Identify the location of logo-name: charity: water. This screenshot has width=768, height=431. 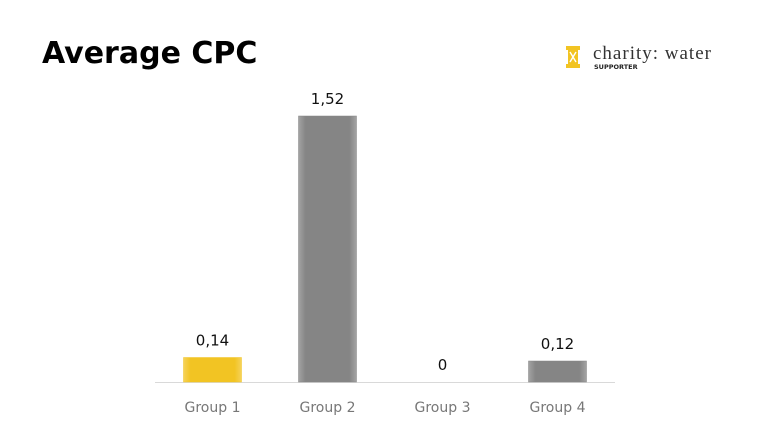
(652, 53).